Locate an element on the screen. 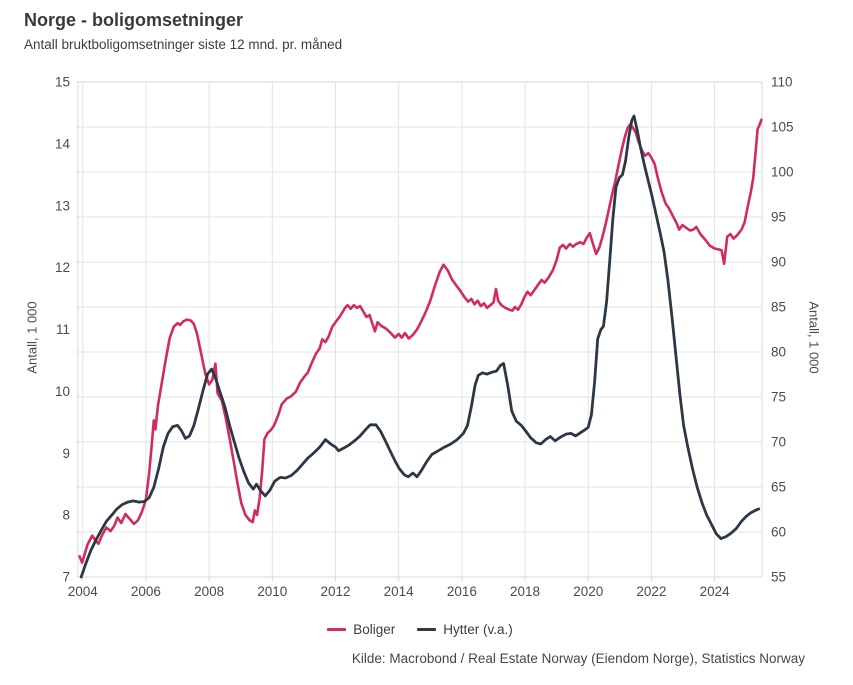 Image resolution: width=853 pixels, height=685 pixels. left-axis-title: Antall, 1 000 is located at coordinates (32, 337).